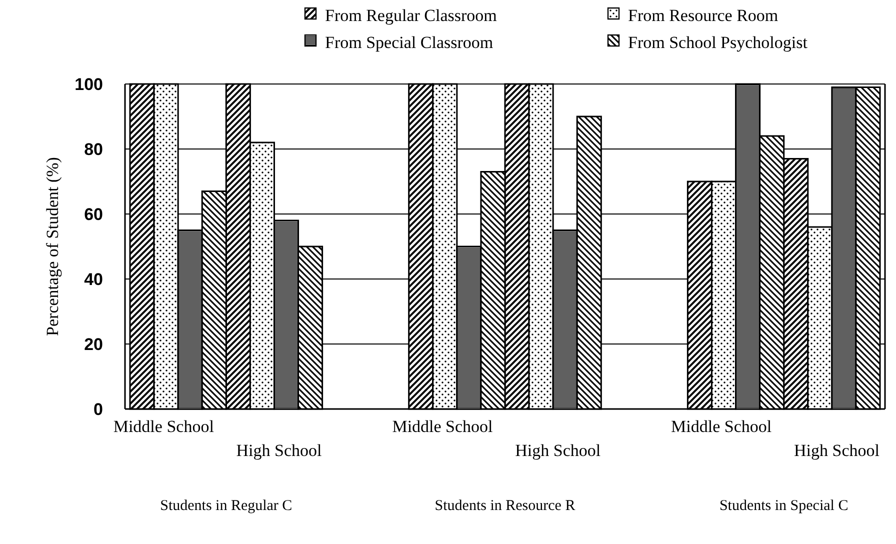 The height and width of the screenshot is (544, 896). What do you see at coordinates (93, 279) in the screenshot?
I see `y-tick-label: 40` at bounding box center [93, 279].